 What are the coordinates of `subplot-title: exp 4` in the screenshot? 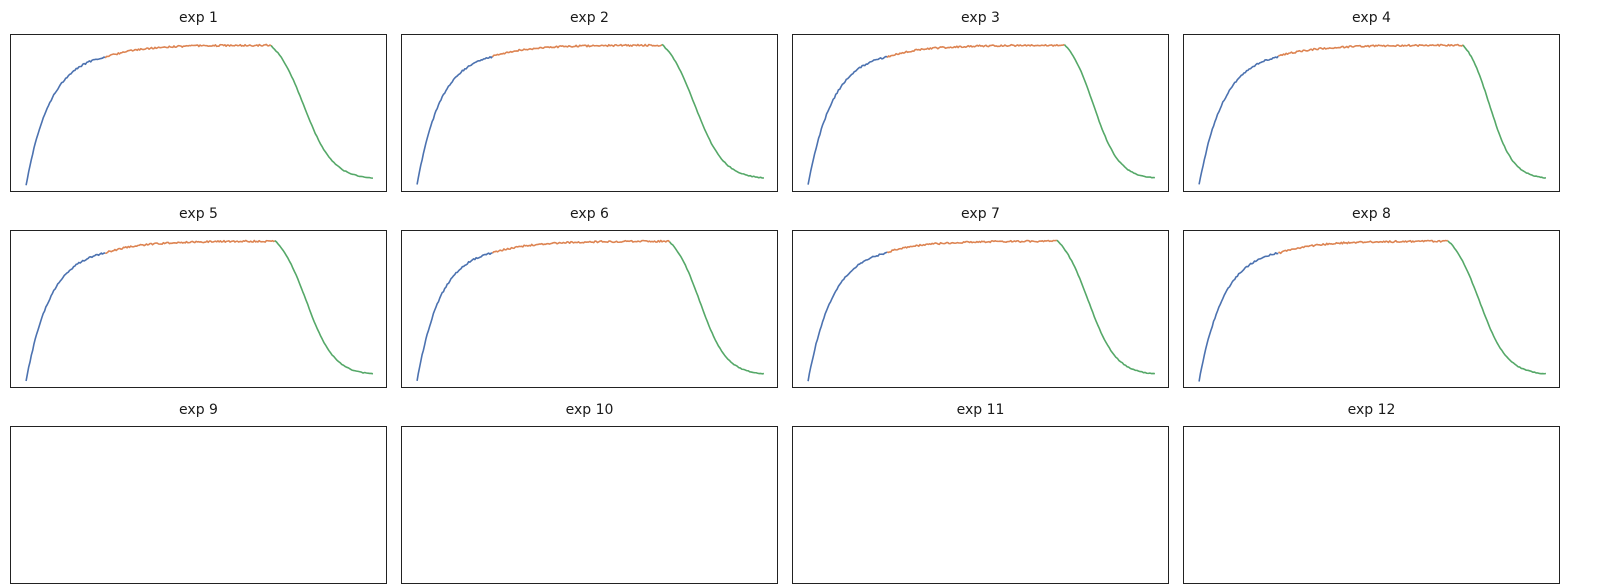 It's located at (1371, 18).